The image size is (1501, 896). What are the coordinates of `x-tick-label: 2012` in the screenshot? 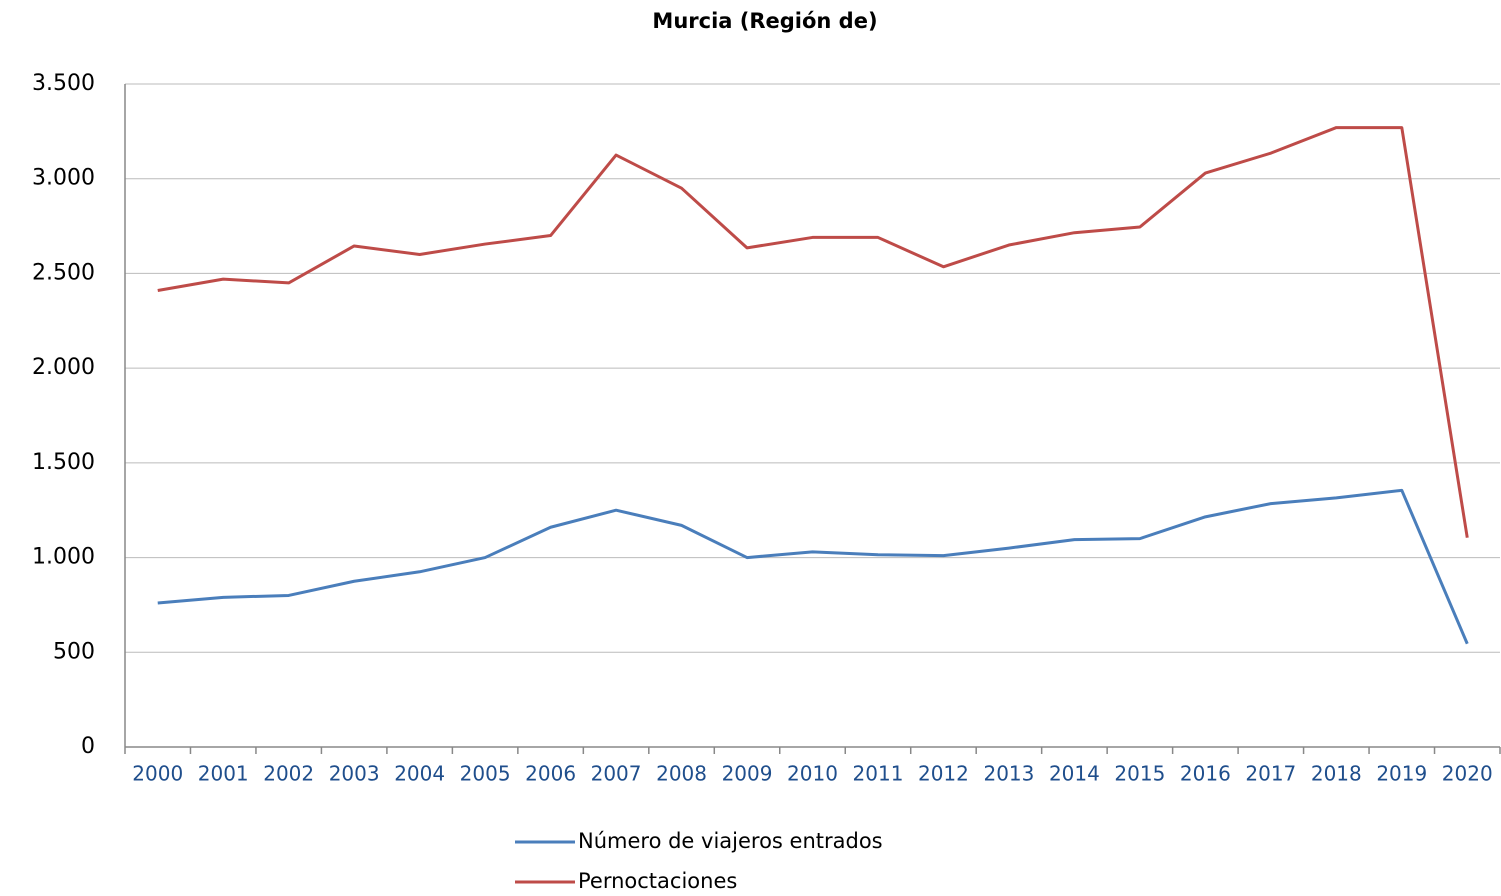 It's located at (943, 774).